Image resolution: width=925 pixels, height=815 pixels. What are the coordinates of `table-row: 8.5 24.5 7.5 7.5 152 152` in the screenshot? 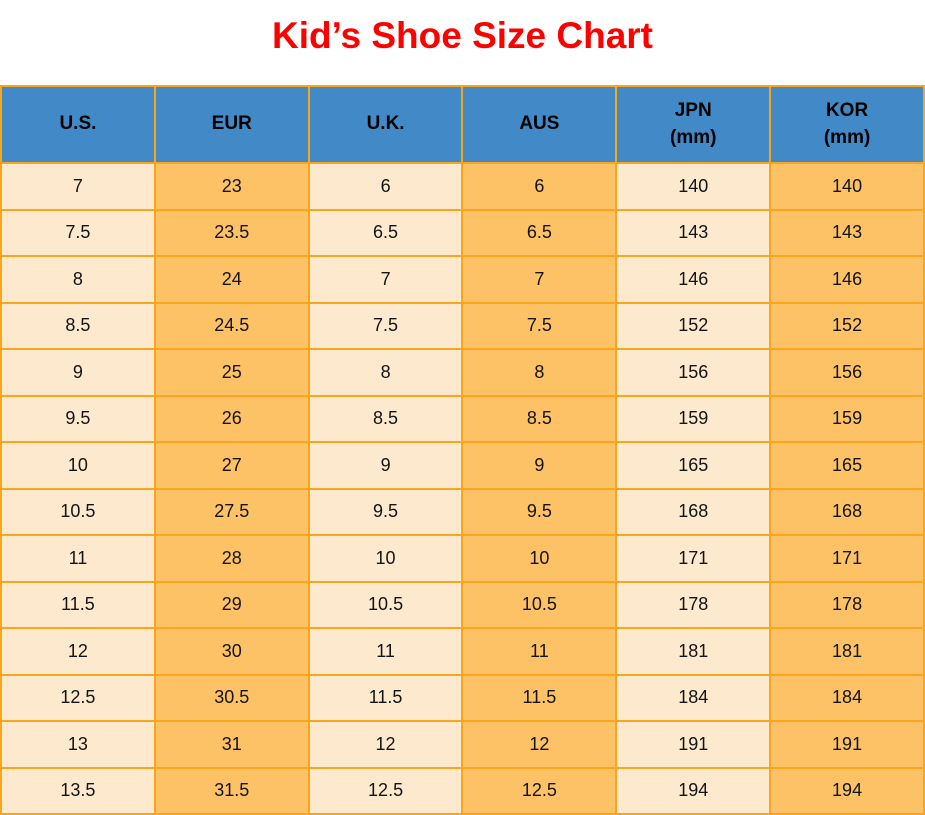 It's located at (462, 325).